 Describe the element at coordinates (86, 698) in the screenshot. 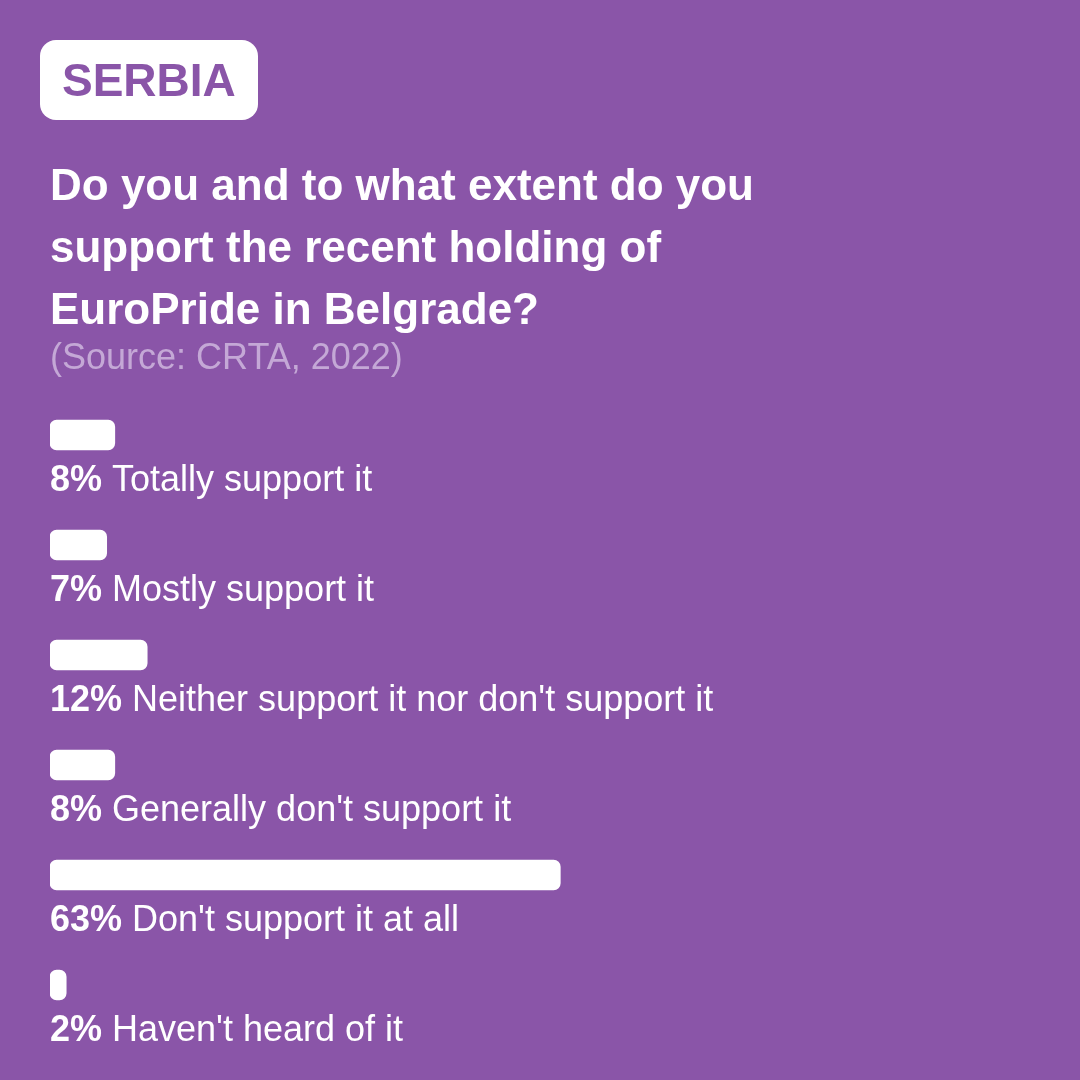

I see `data-label: 12%` at that location.